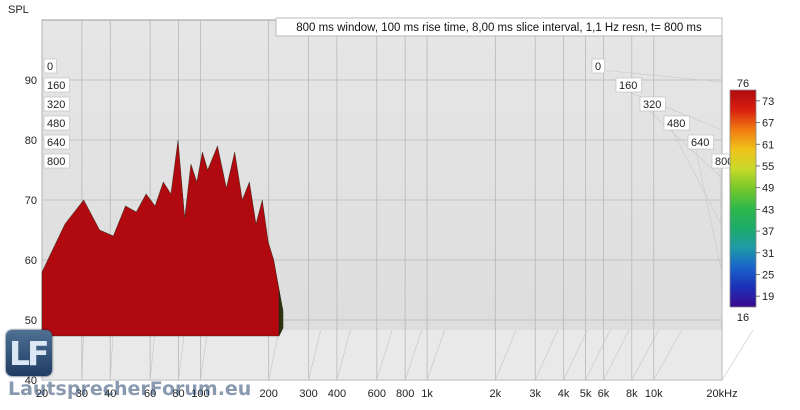 The image size is (800, 410). Describe the element at coordinates (31, 201) in the screenshot. I see `y-tick-label: 70` at that location.